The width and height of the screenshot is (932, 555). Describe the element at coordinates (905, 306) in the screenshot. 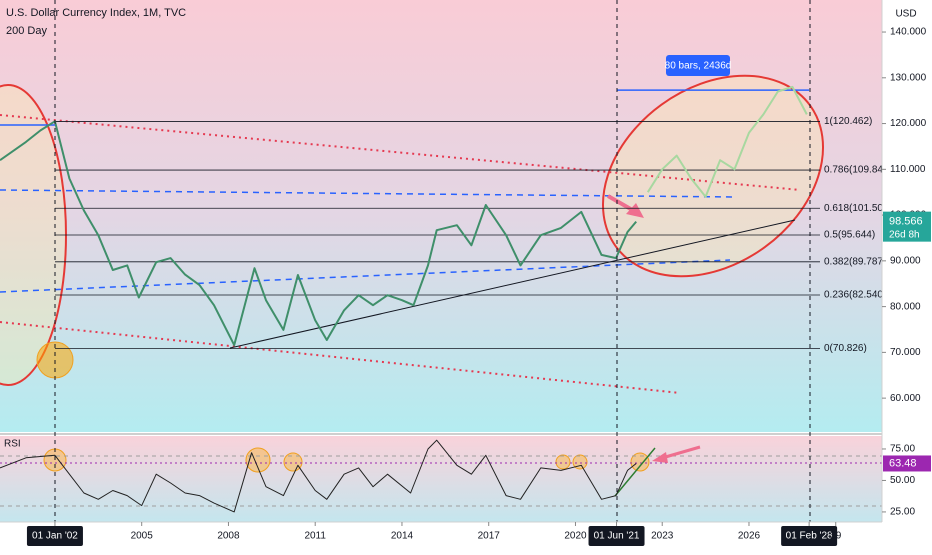

I see `y-tick-label: 80.000` at that location.